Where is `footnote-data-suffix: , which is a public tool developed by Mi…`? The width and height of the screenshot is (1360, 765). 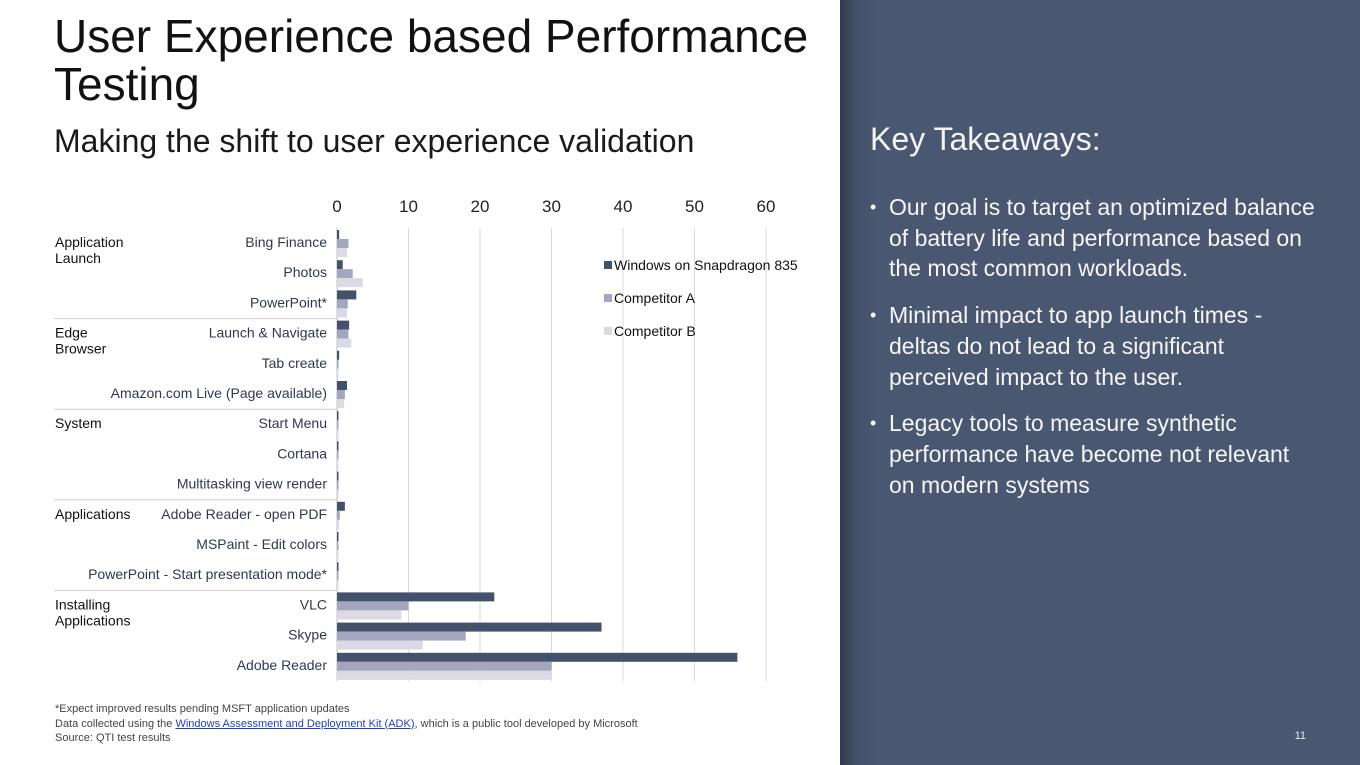 footnote-data-suffix: , which is a public tool developed by Mi… is located at coordinates (526, 723).